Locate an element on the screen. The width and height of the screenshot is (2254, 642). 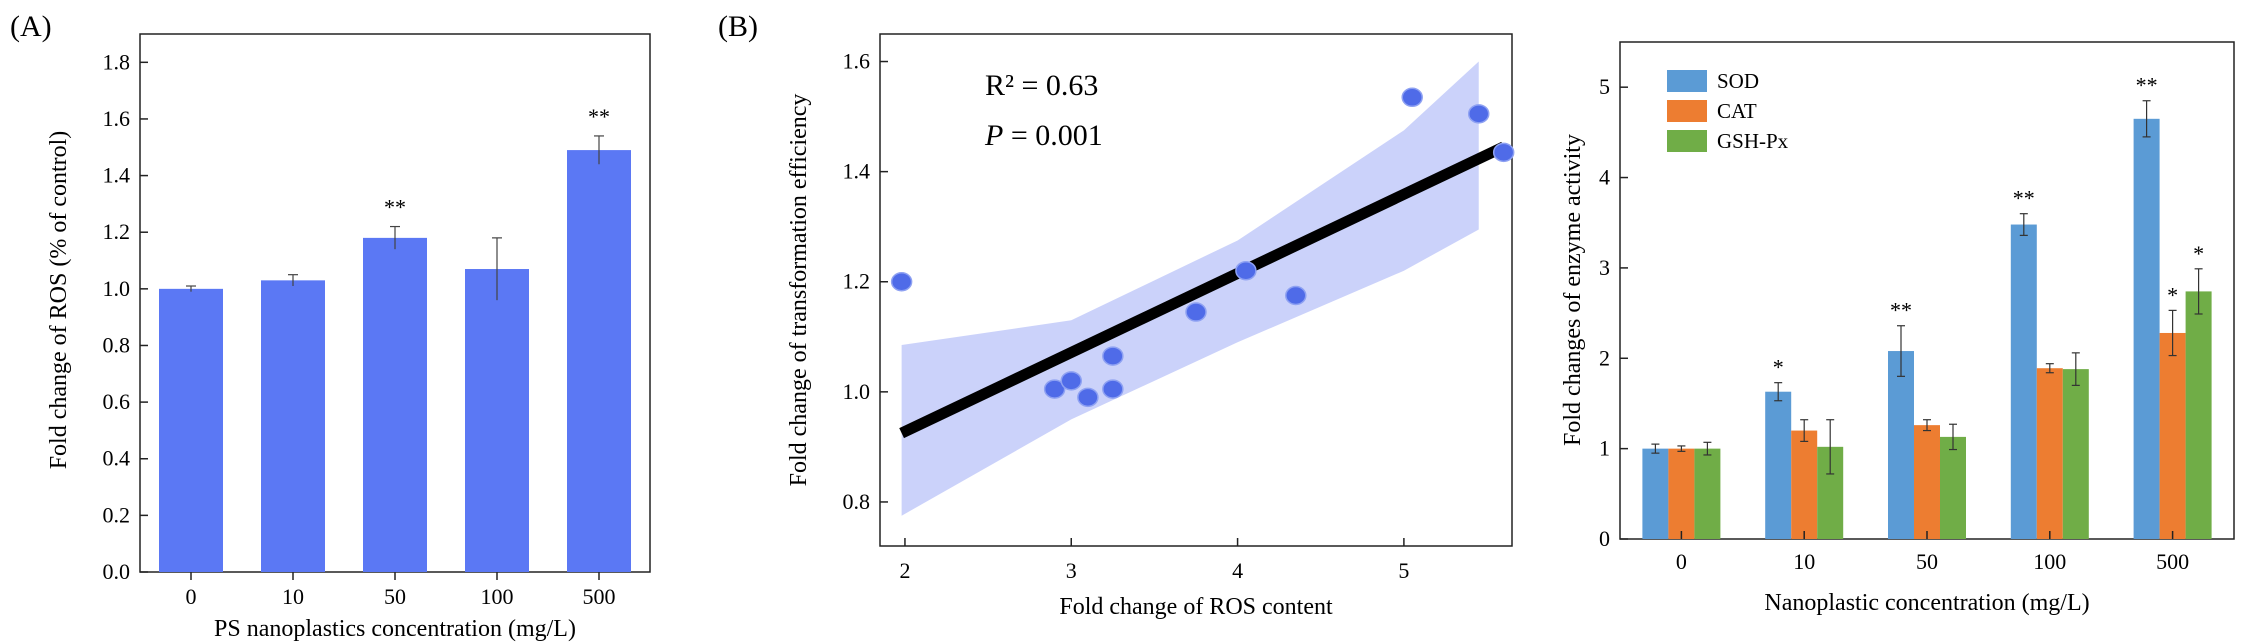
chart-c-x-tick-label: 500 is located at coordinates (2172, 561).